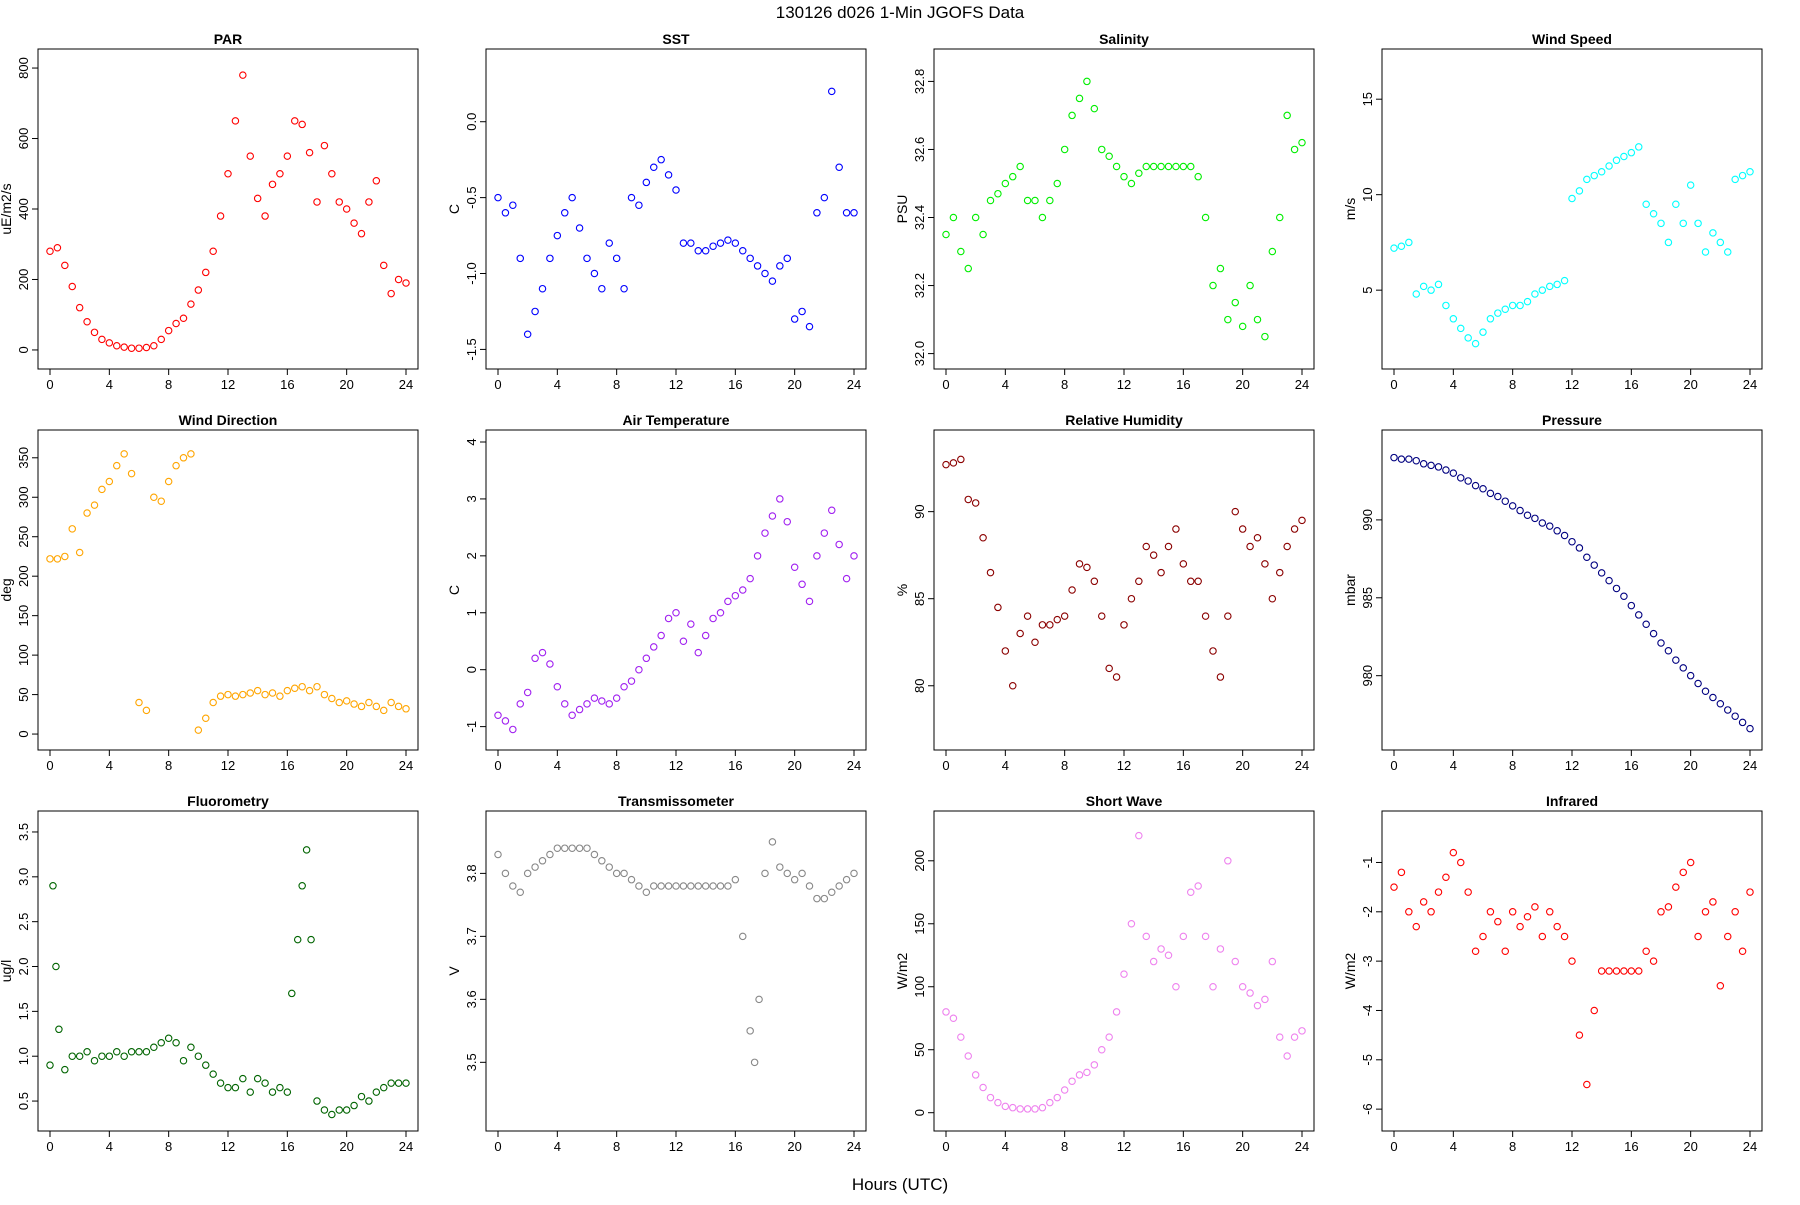  What do you see at coordinates (676, 209) in the screenshot?
I see `plot-frame-sst` at bounding box center [676, 209].